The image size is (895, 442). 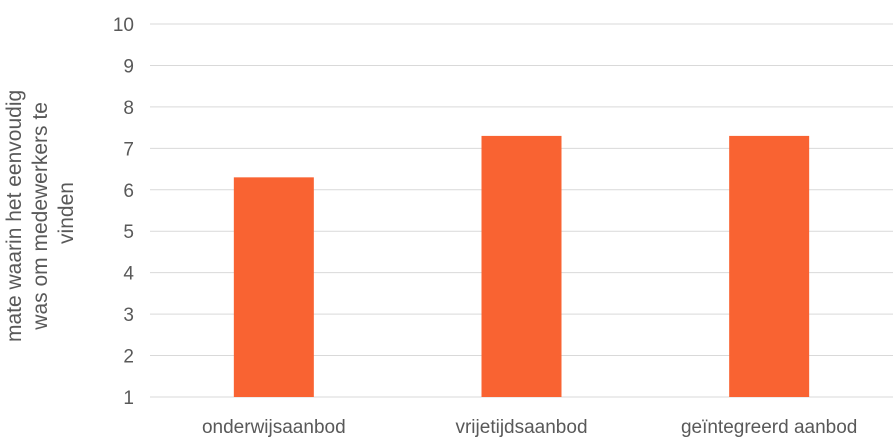 I want to click on x-tick-label: geïntegreerd aanbod, so click(x=769, y=427).